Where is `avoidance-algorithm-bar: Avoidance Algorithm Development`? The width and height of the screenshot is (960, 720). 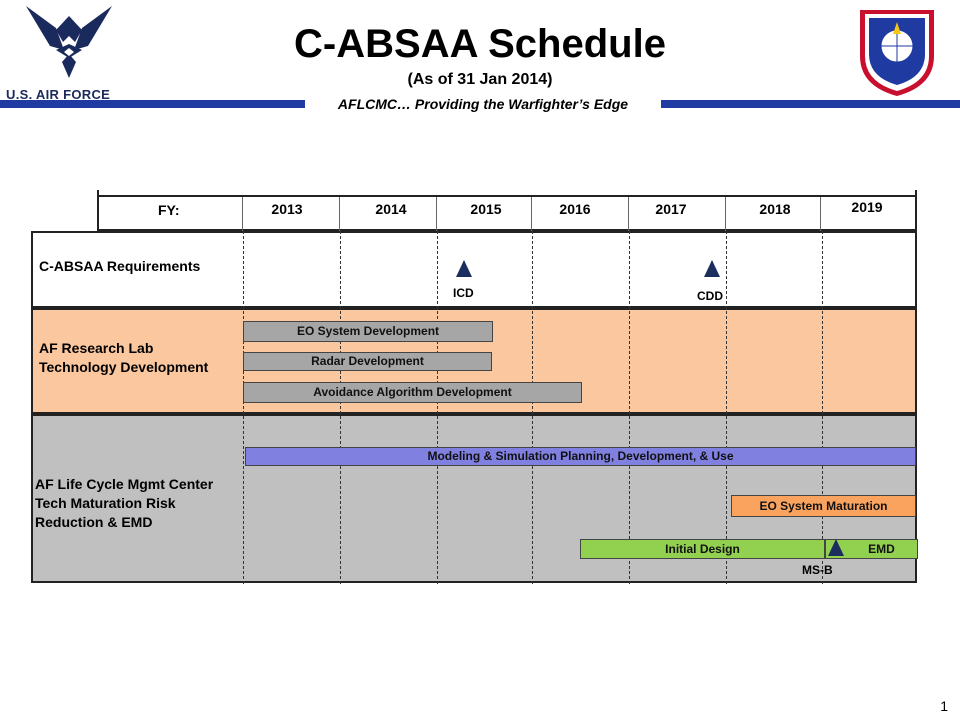
avoidance-algorithm-bar: Avoidance Algorithm Development is located at coordinates (412, 392).